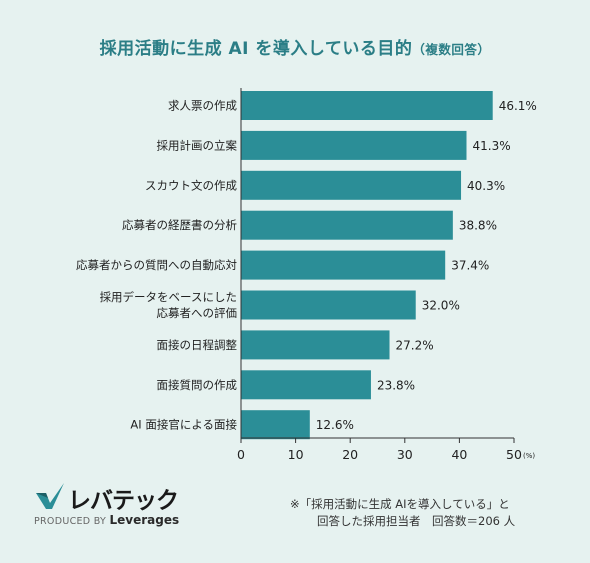 This screenshot has width=590, height=563. I want to click on footnote-line-1: ※「採用活動に生成 AIを導入している」と, so click(400, 504).